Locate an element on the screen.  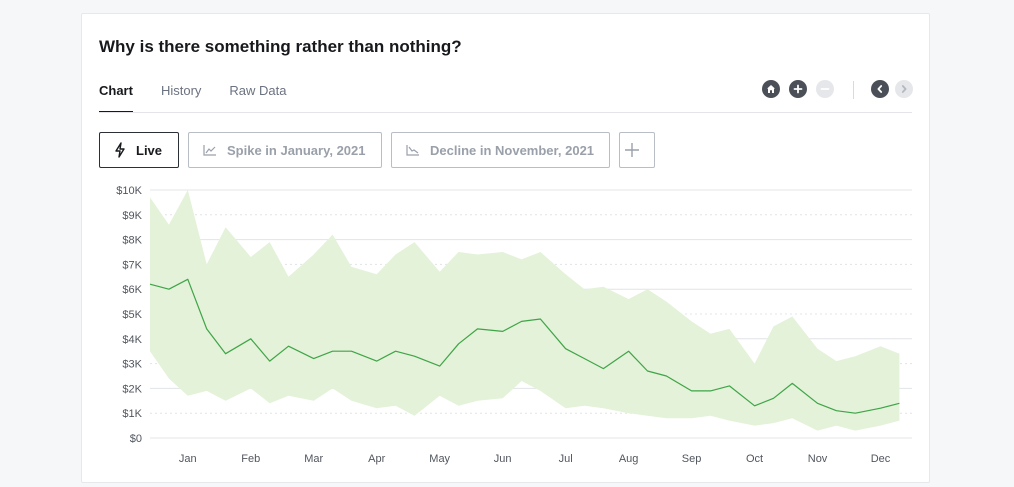
zoom-in-button is located at coordinates (798, 89).